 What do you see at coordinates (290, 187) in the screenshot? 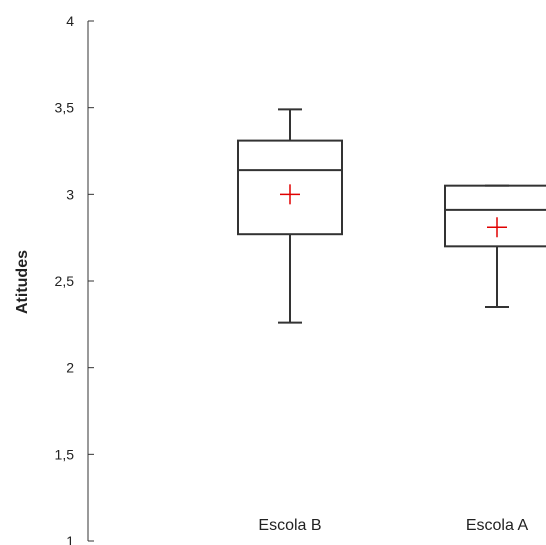
I see `box-1-iqr-box` at bounding box center [290, 187].